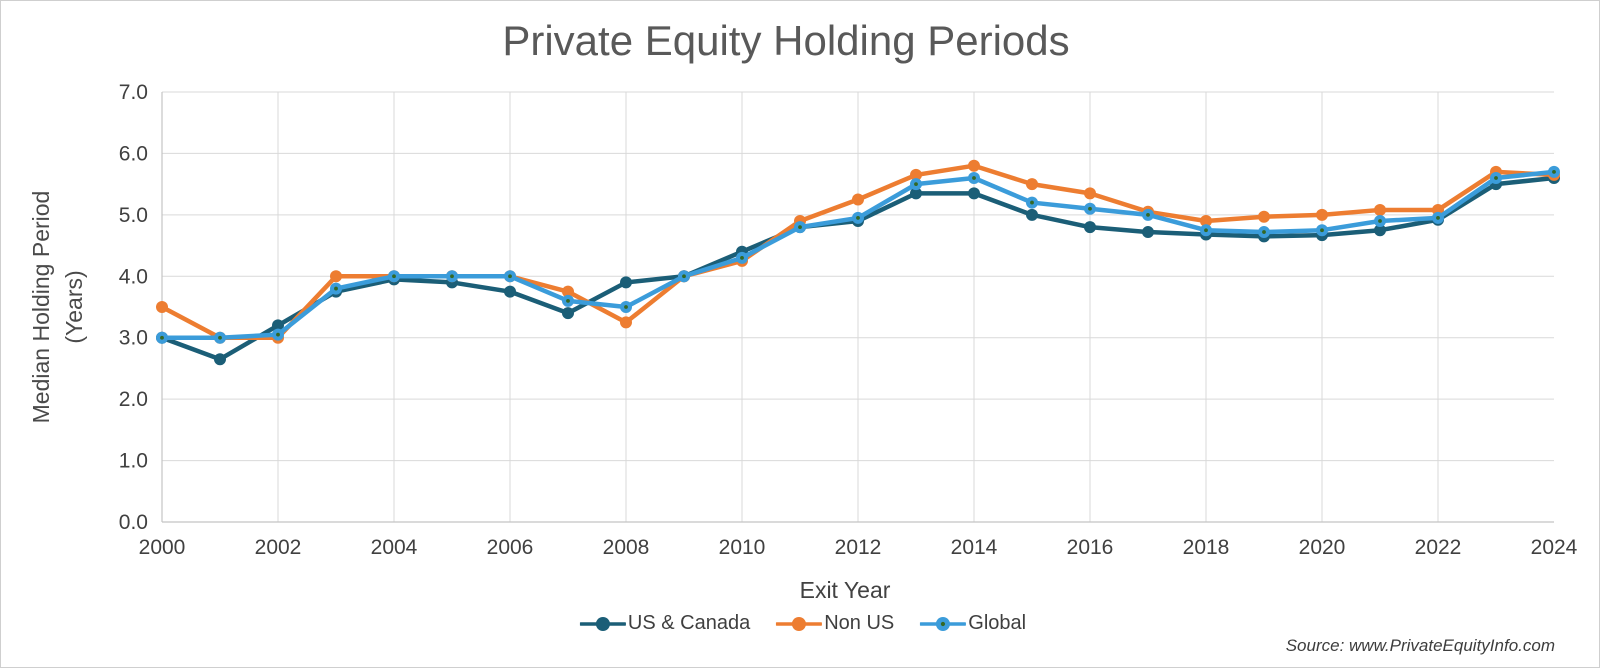  What do you see at coordinates (133, 276) in the screenshot?
I see `y-tick-label: 4.0` at bounding box center [133, 276].